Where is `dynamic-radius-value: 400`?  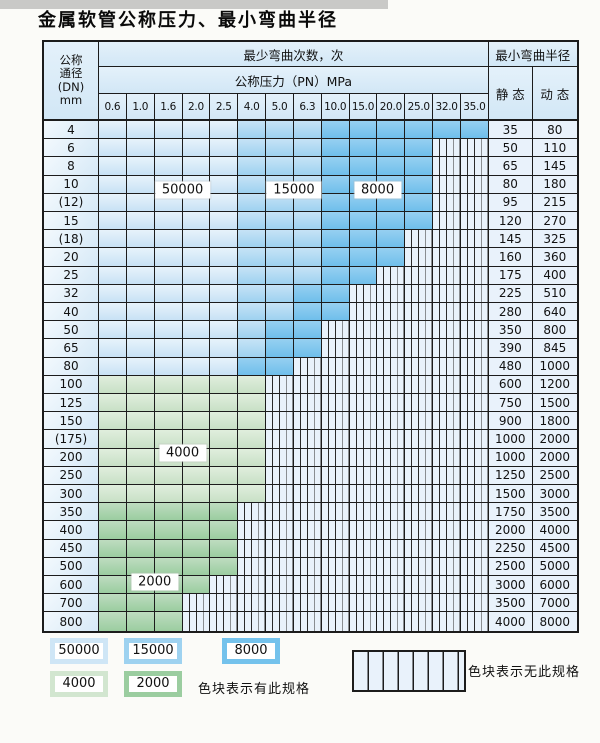
dynamic-radius-value: 400 is located at coordinates (554, 275).